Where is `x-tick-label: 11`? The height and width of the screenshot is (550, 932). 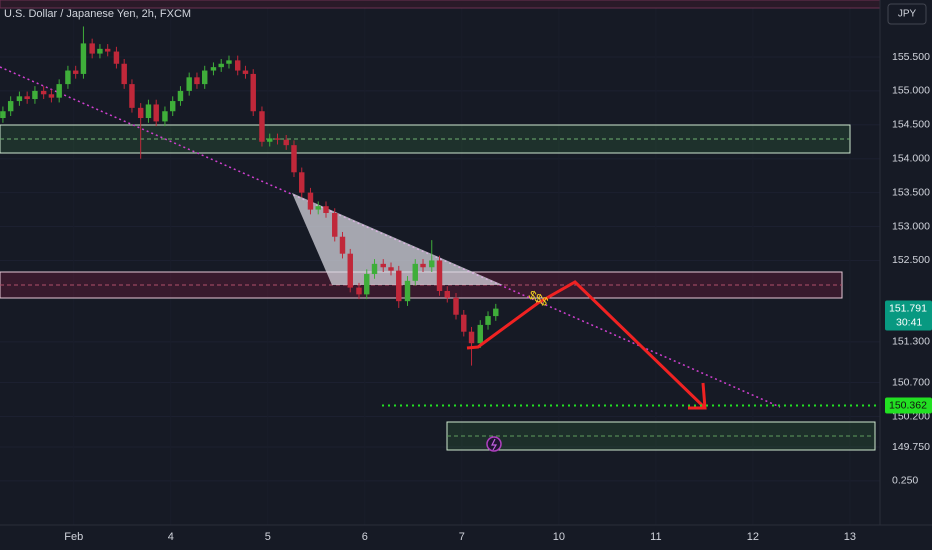 x-tick-label: 11 is located at coordinates (655, 537).